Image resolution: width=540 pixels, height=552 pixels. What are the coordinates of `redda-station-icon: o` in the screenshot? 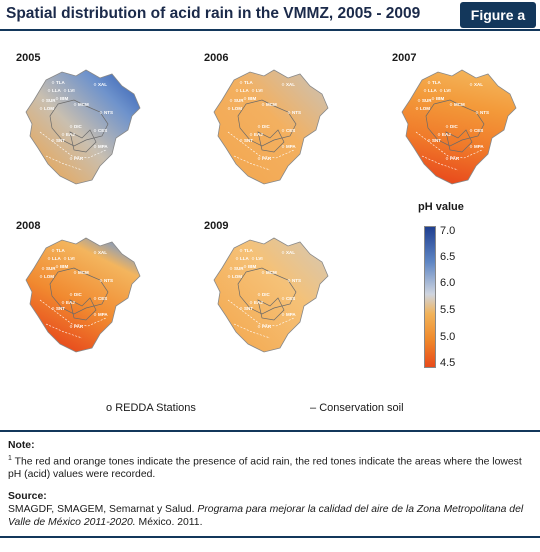 It's located at (109, 408).